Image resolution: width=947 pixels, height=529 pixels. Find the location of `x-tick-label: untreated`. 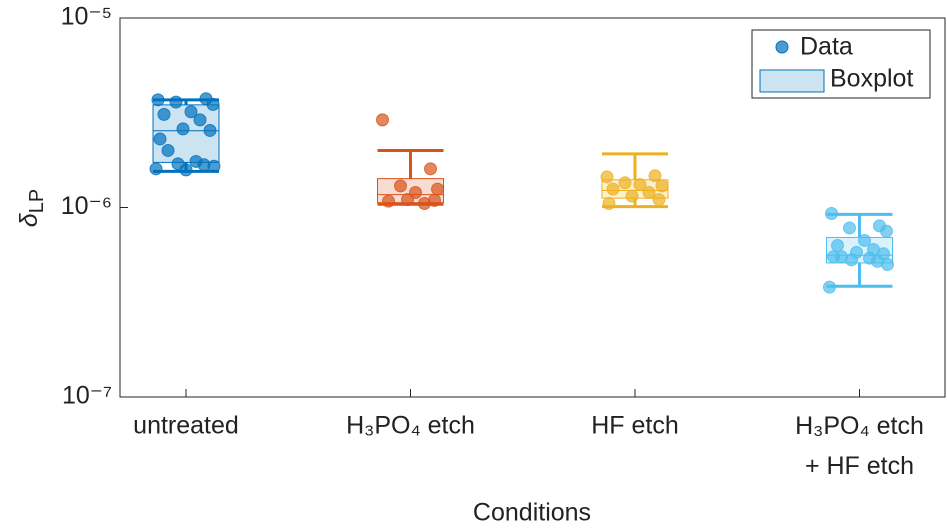

x-tick-label: untreated is located at coordinates (186, 426).